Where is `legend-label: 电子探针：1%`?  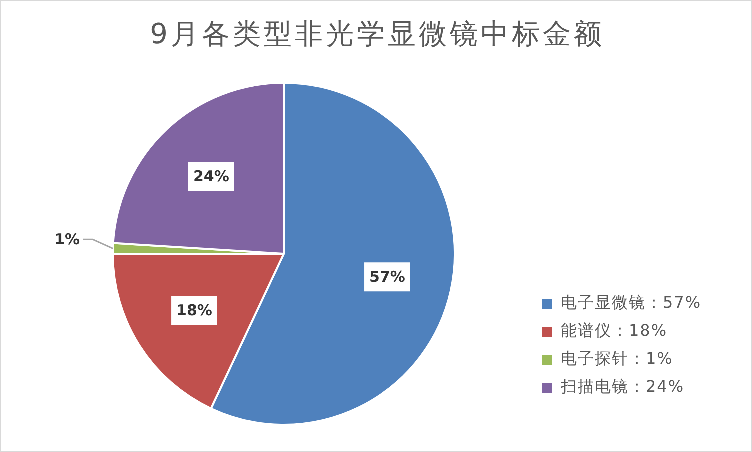
legend-label: 电子探针：1% is located at coordinates (617, 358).